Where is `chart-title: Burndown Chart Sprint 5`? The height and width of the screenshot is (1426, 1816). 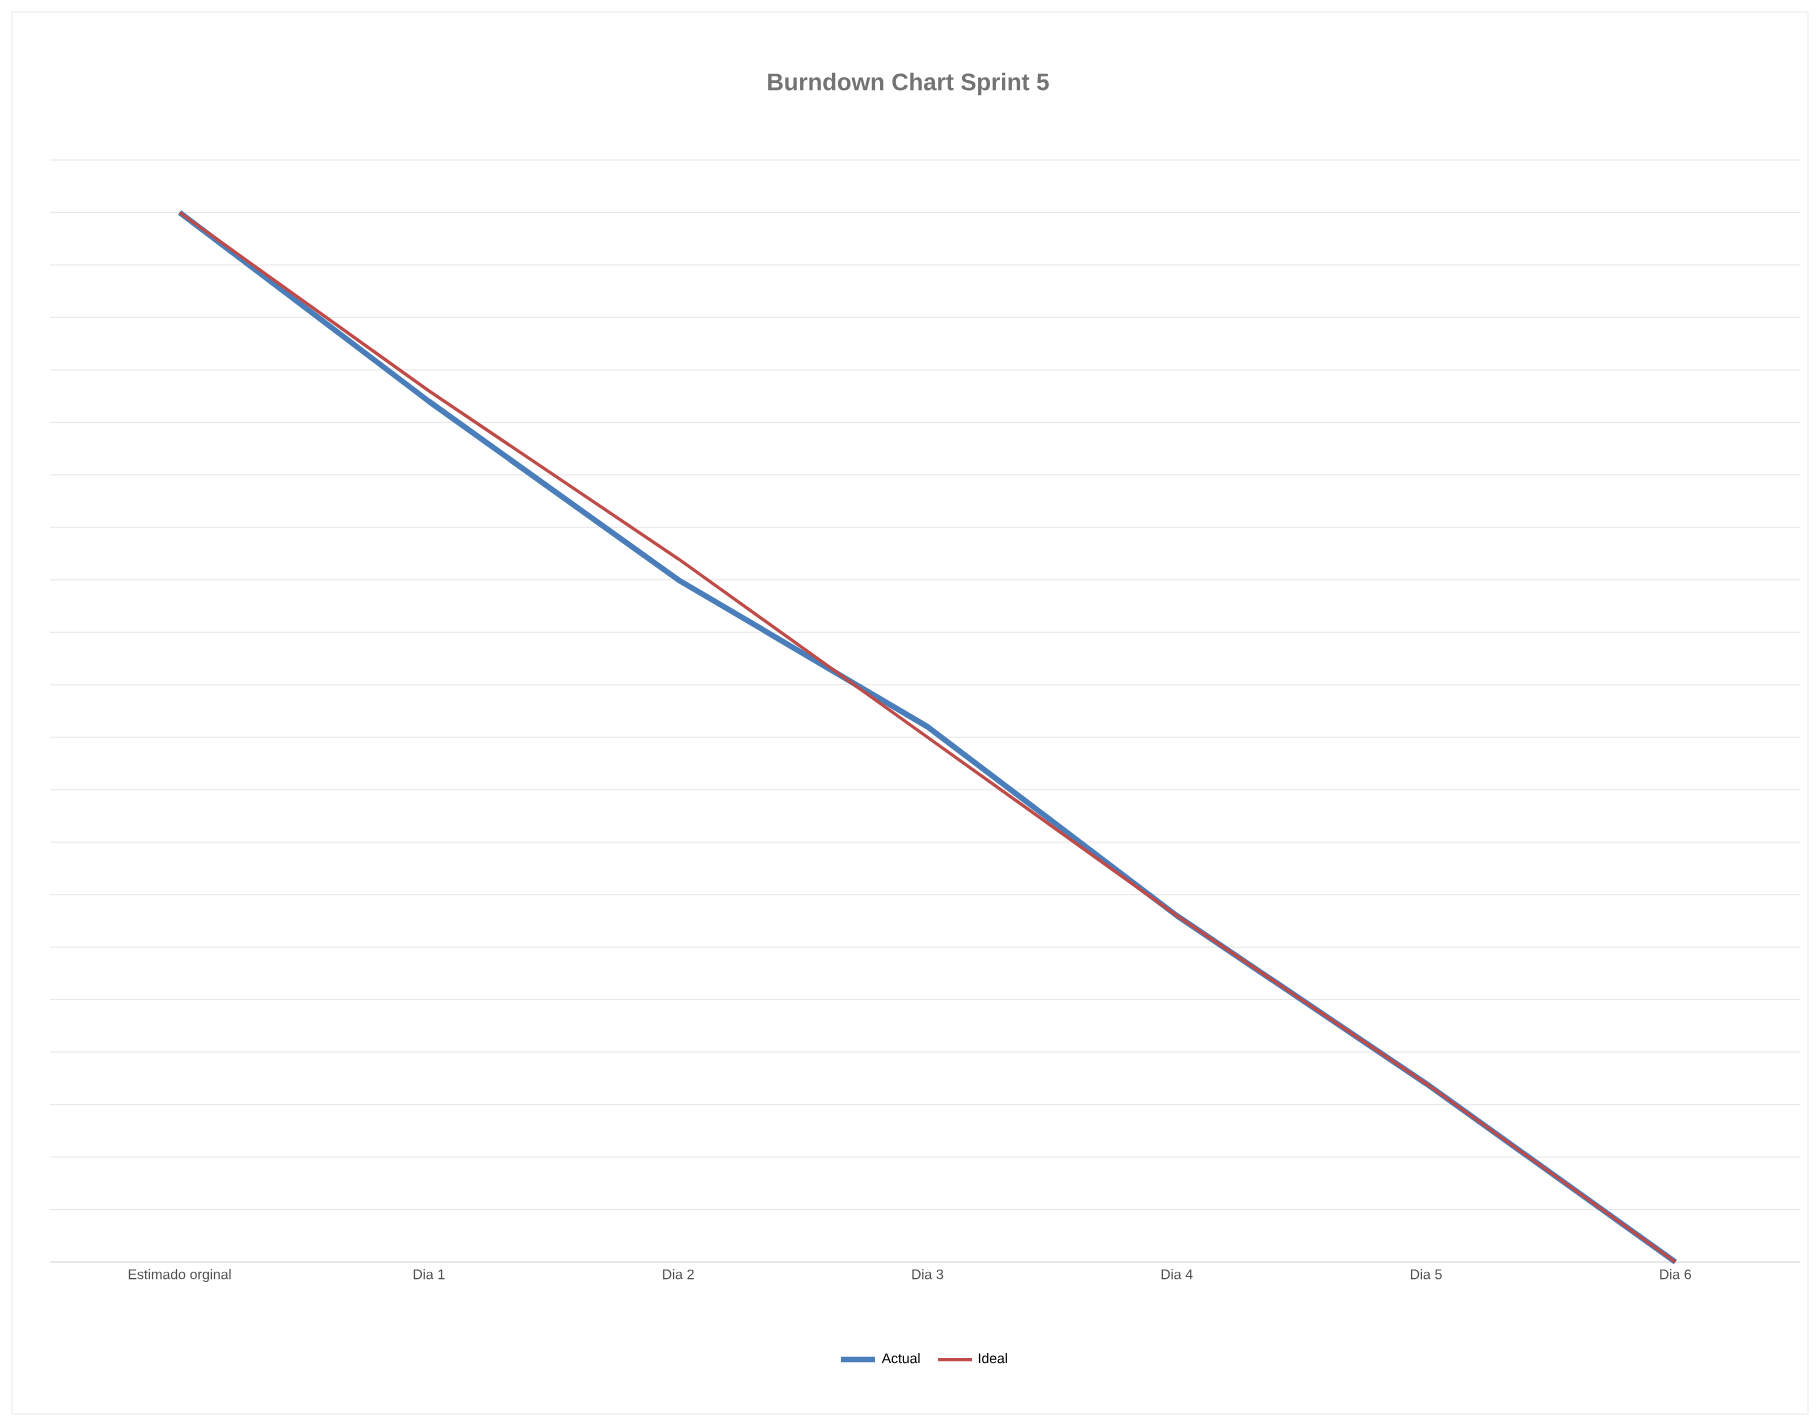 chart-title: Burndown Chart Sprint 5 is located at coordinates (908, 84).